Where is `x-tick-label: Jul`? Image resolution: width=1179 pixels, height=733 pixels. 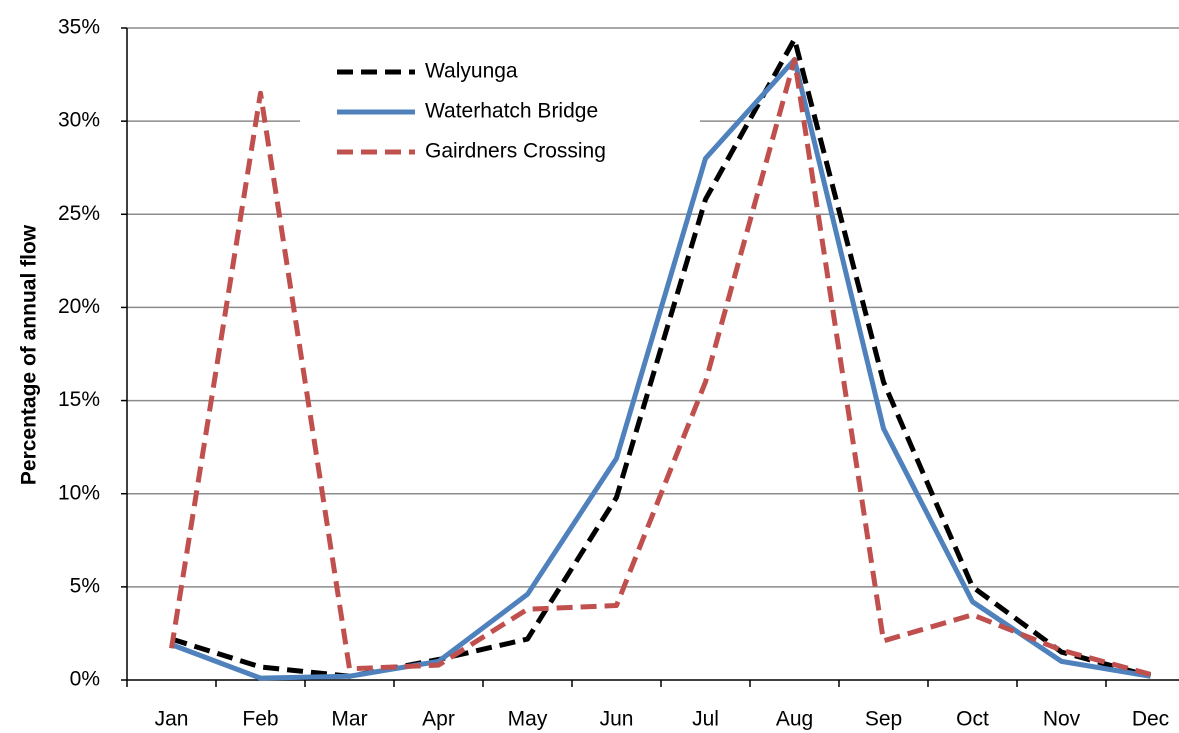 x-tick-label: Jul is located at coordinates (705, 719).